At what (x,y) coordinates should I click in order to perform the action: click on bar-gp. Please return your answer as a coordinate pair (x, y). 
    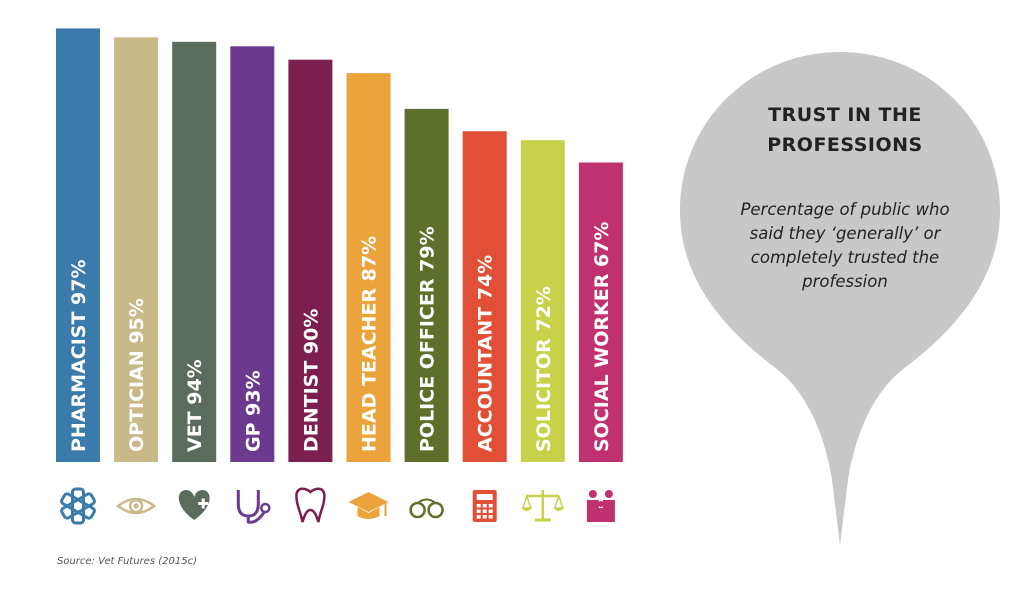
    Looking at the image, I should click on (252, 254).